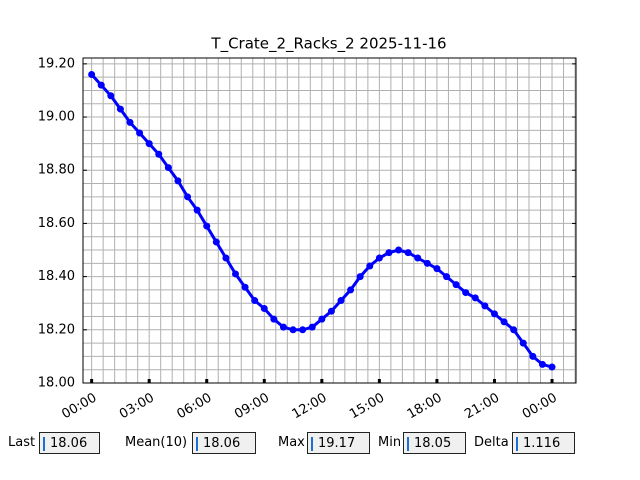 The width and height of the screenshot is (640, 480). I want to click on field-label: Min, so click(390, 442).